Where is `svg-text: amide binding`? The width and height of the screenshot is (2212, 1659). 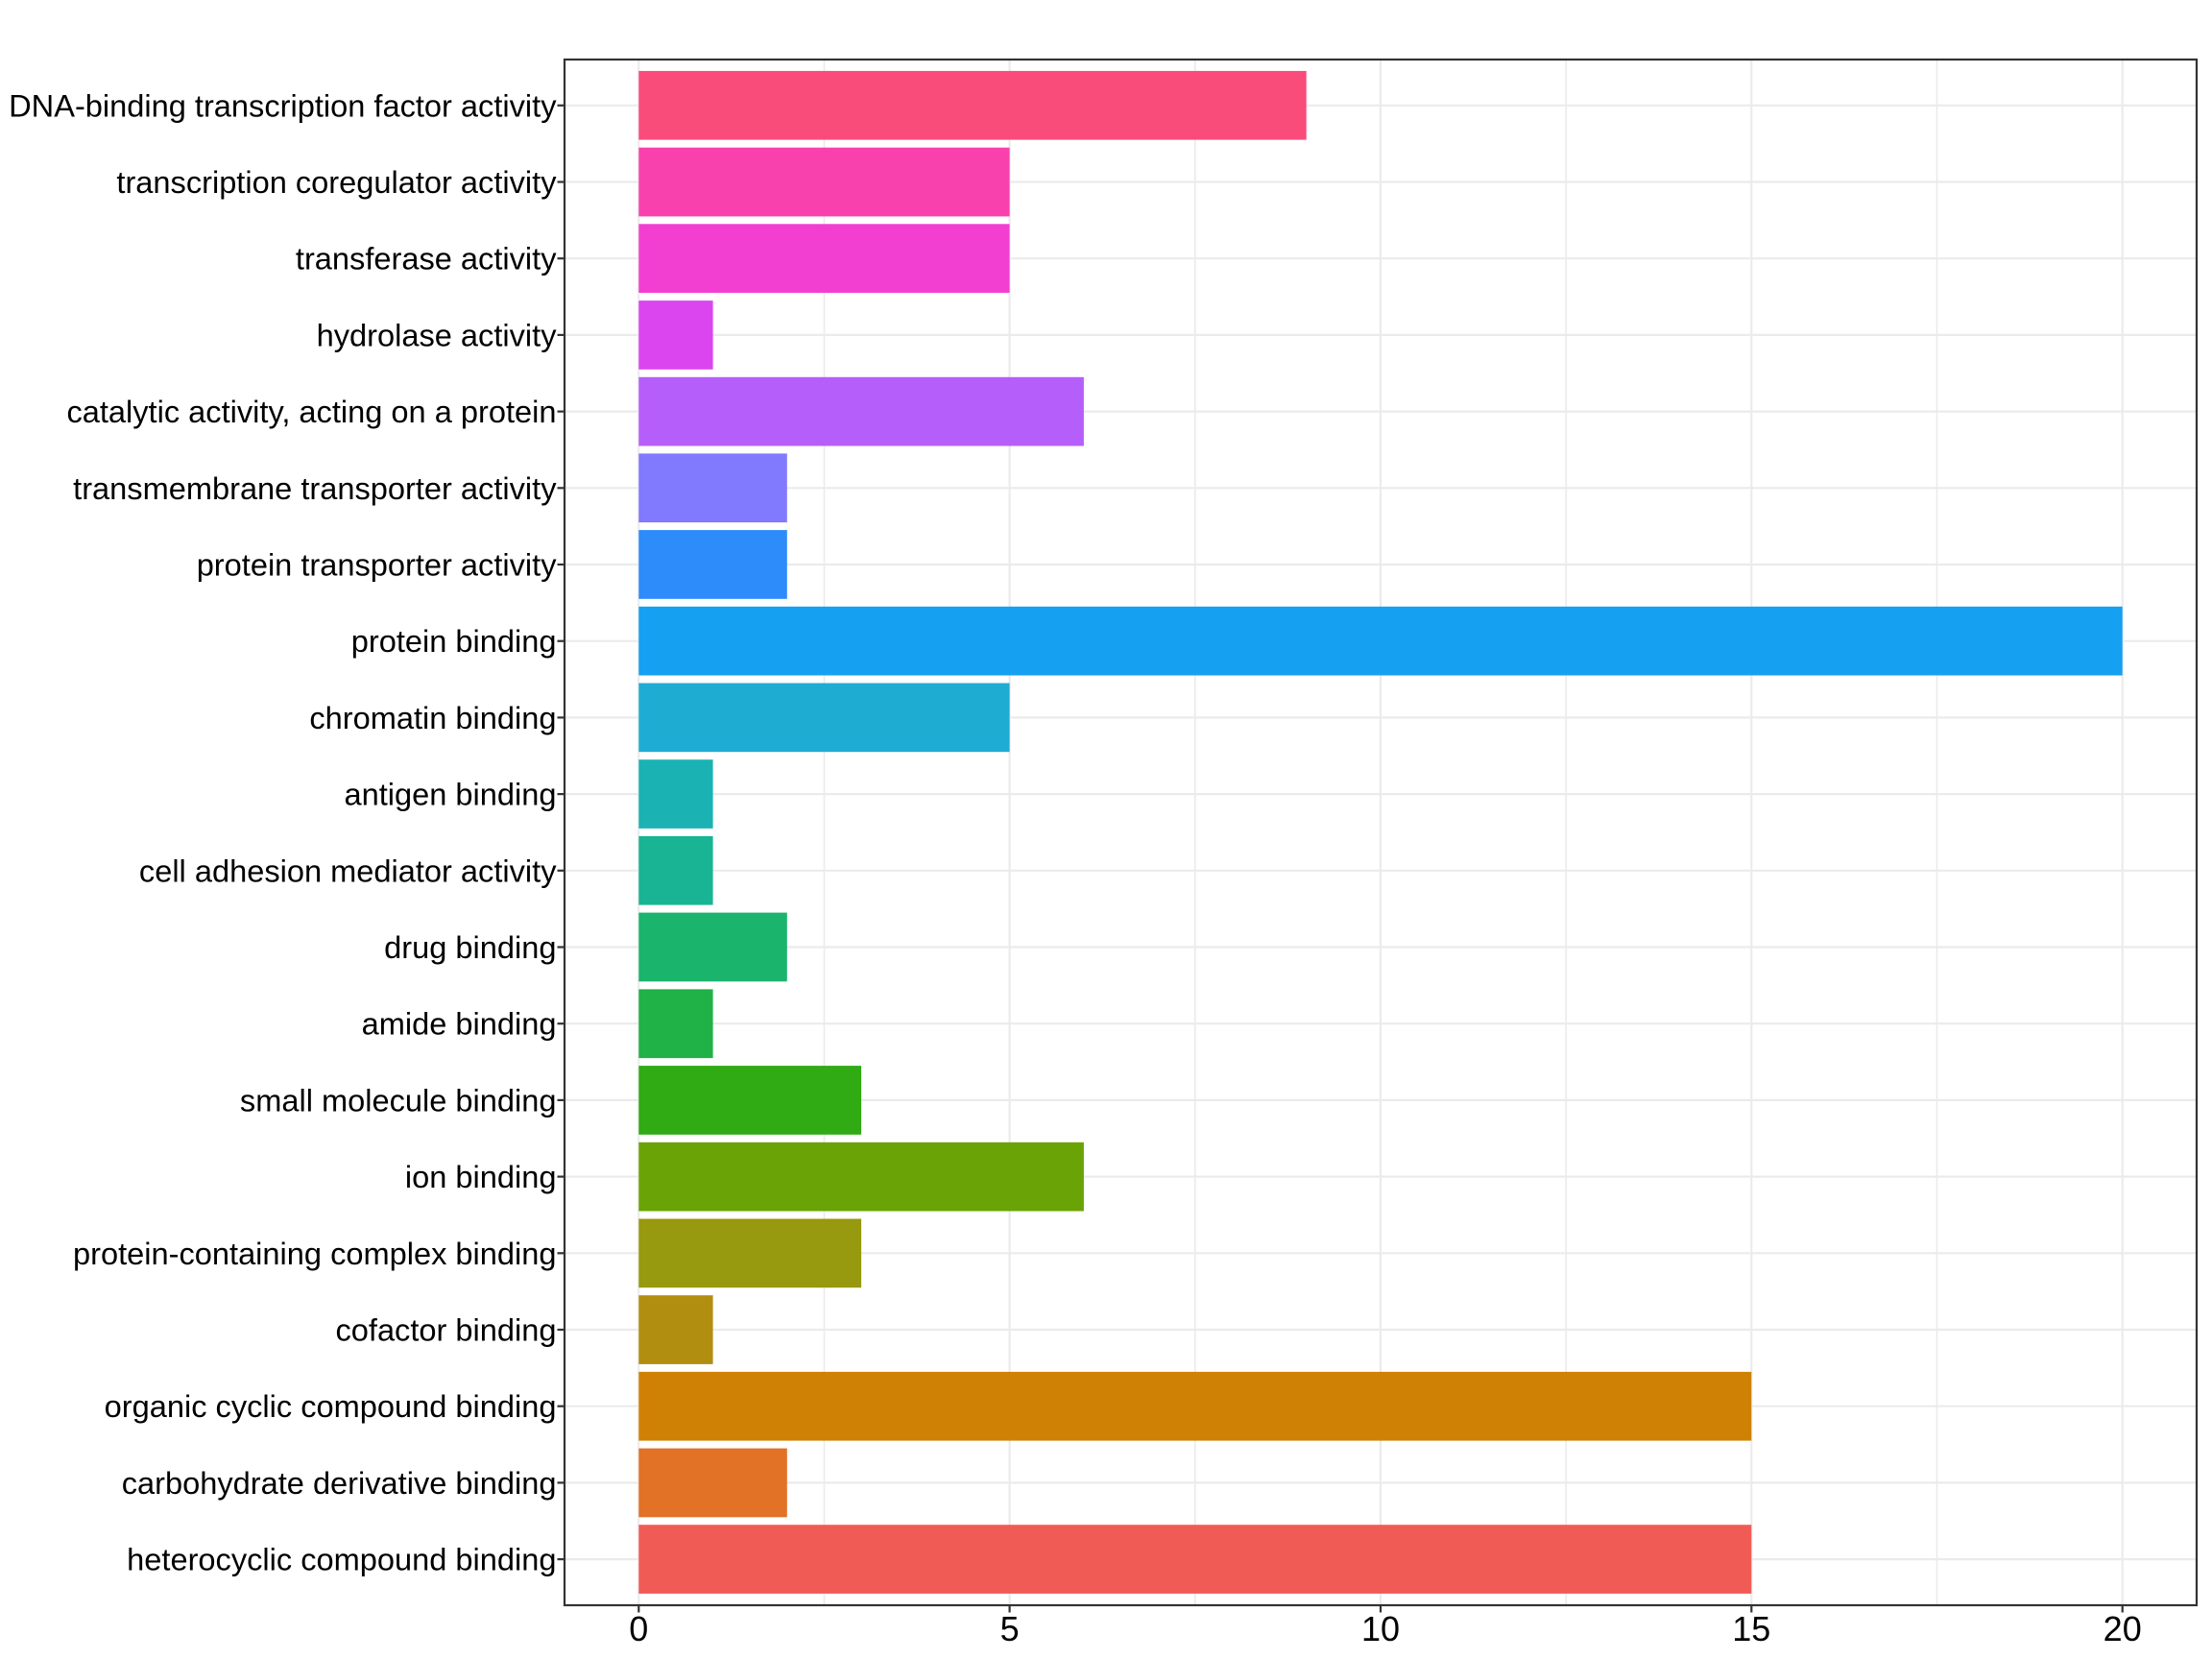
svg-text: amide binding is located at coordinates (459, 1024).